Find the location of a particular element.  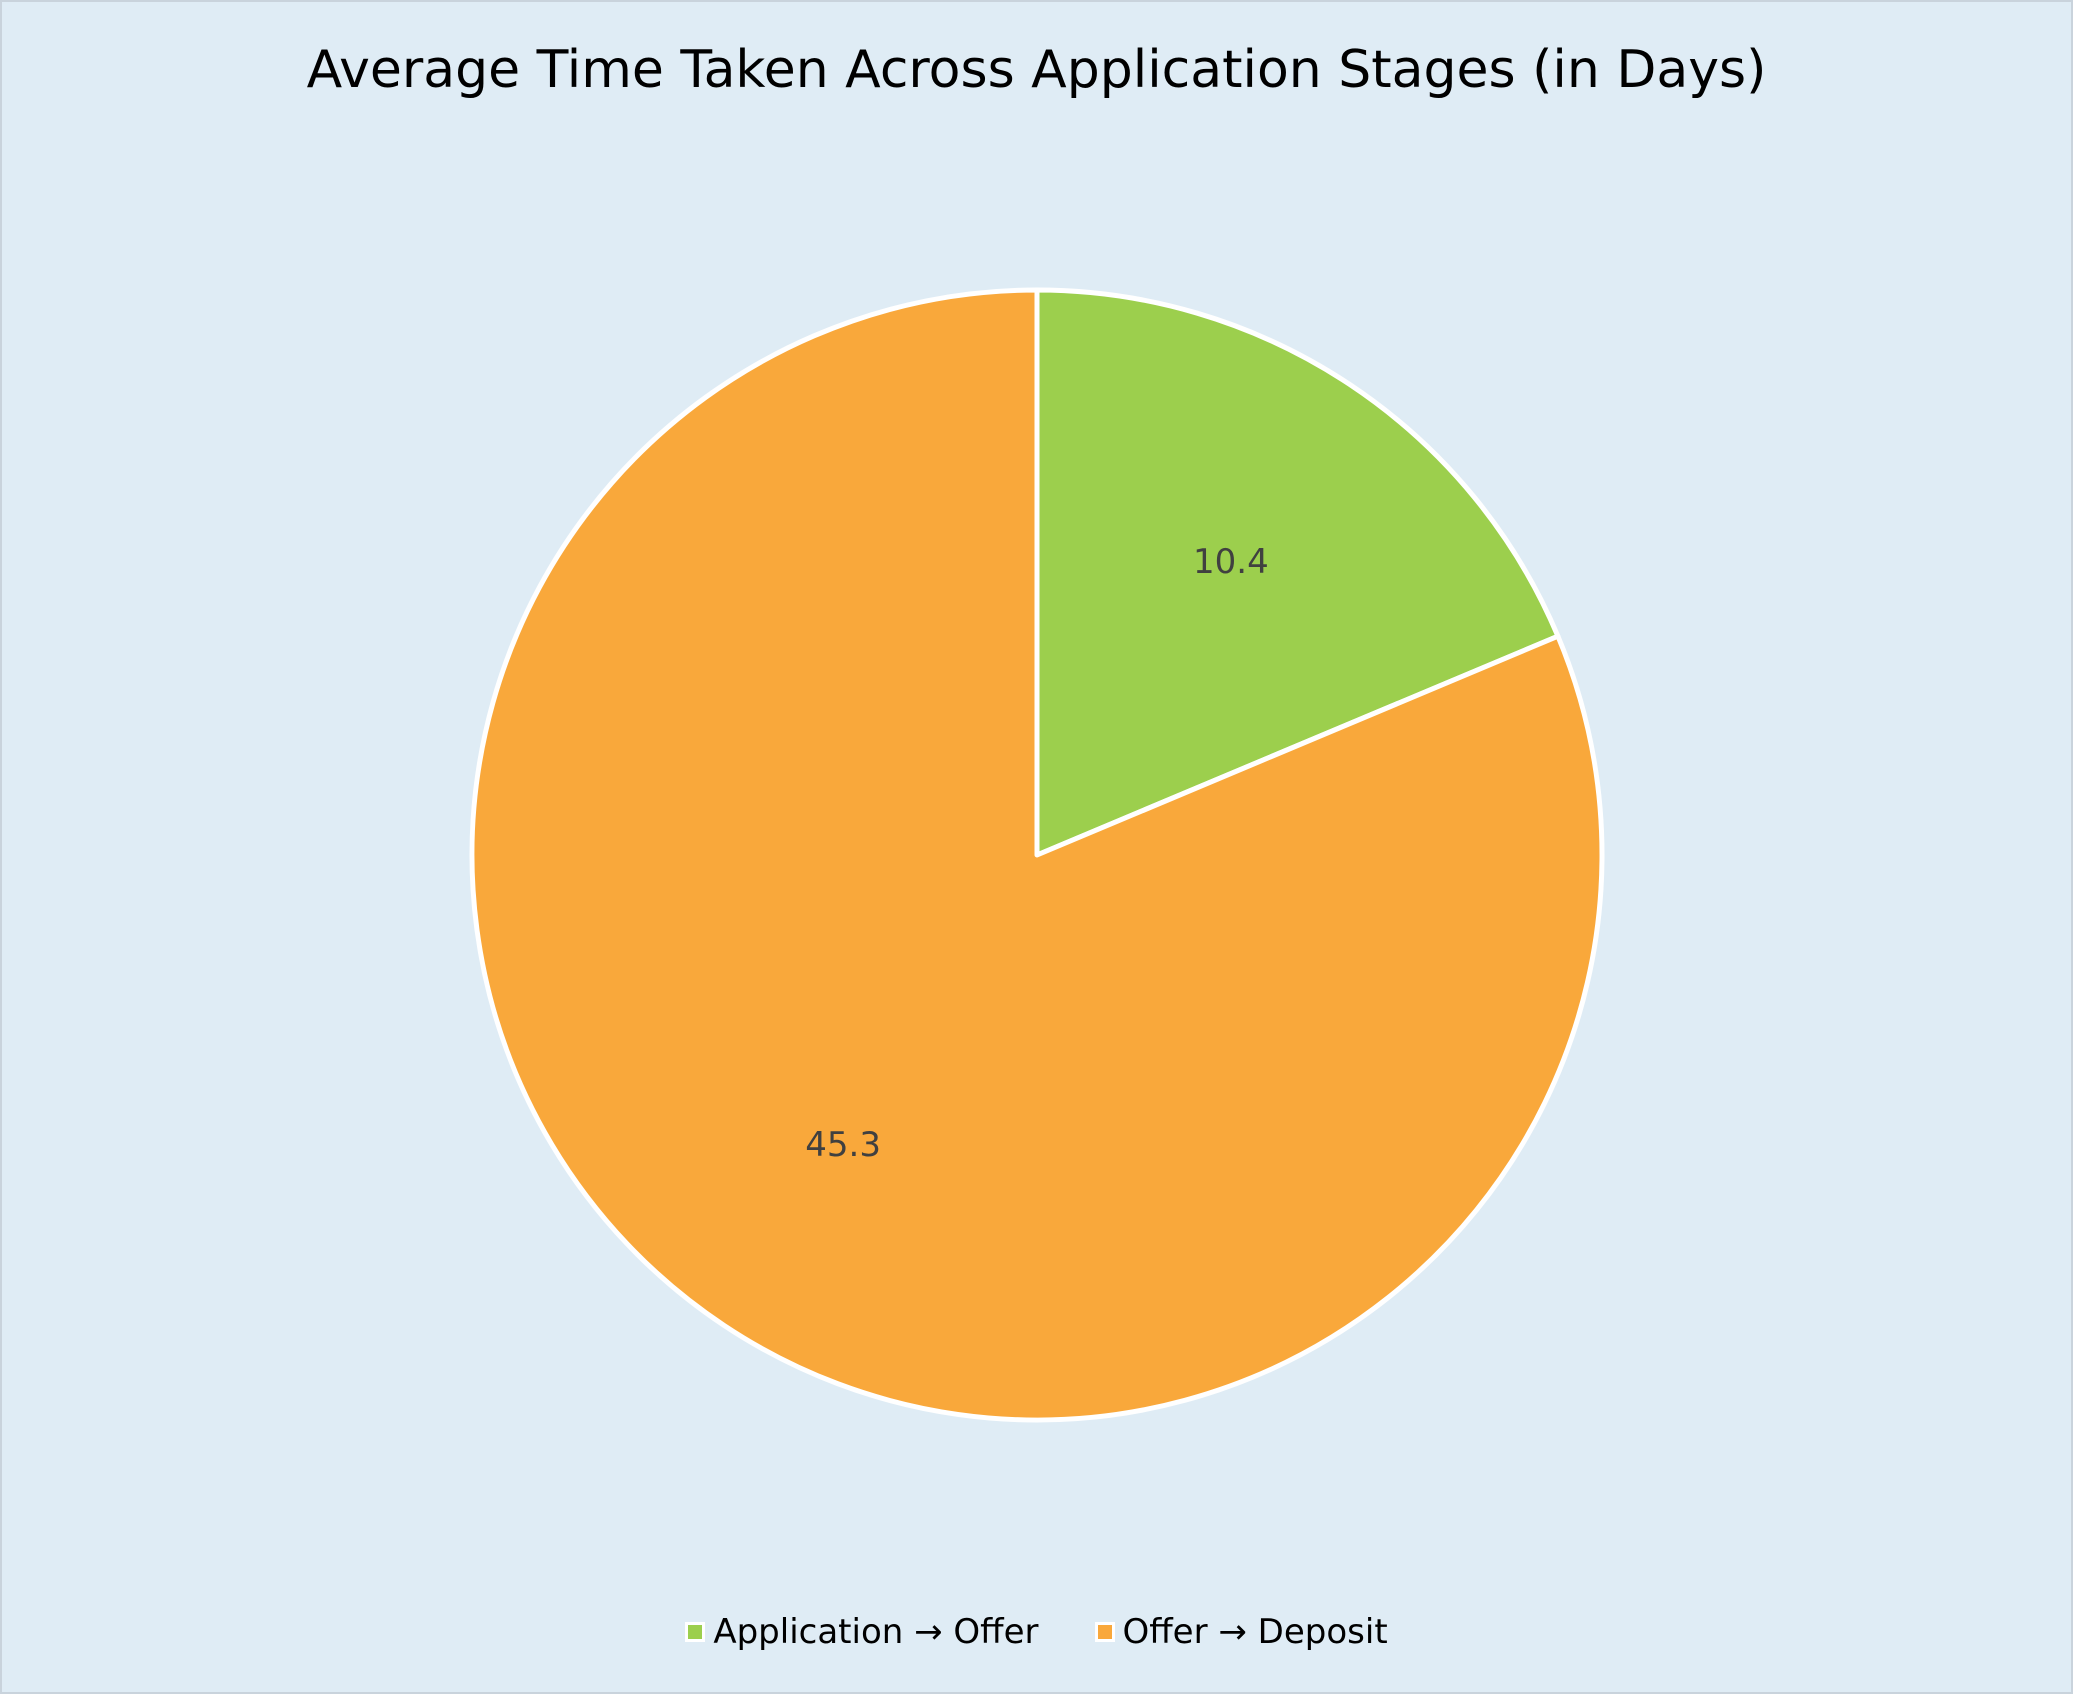

legend: Application → Offer Offer → Deposit is located at coordinates (1036, 1632).